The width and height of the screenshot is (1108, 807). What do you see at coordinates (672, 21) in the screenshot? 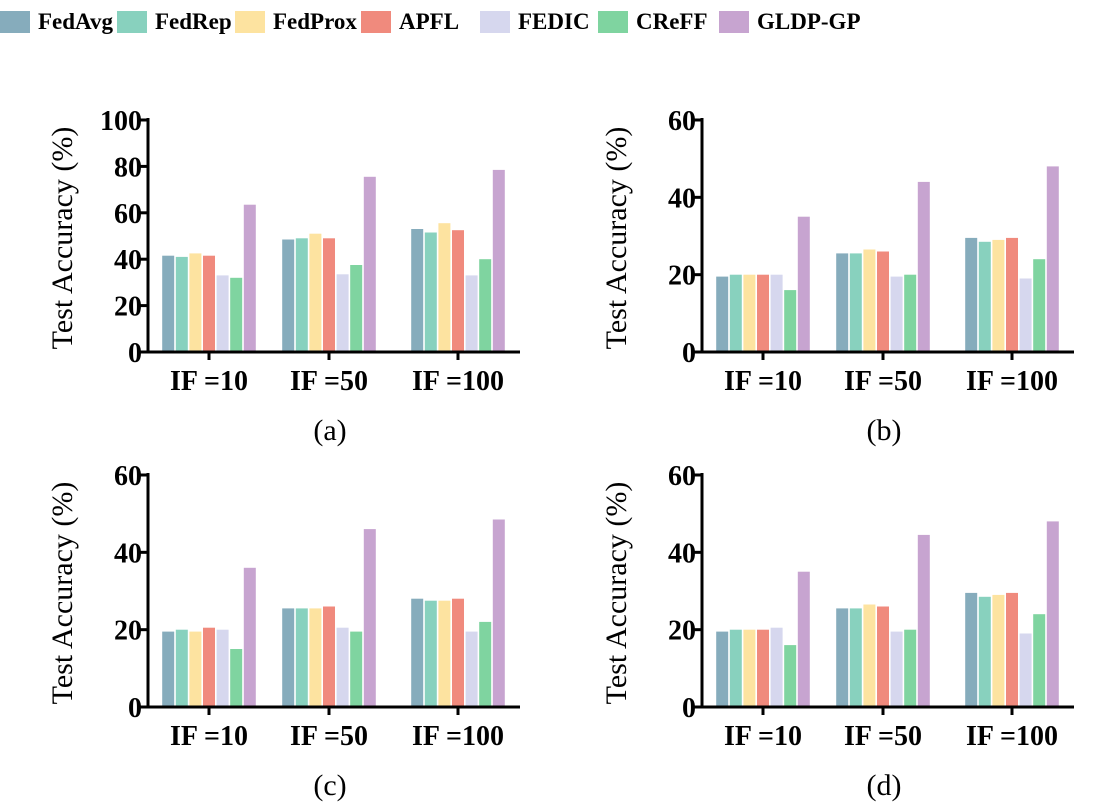
I see `legend-label: CReFF` at bounding box center [672, 21].